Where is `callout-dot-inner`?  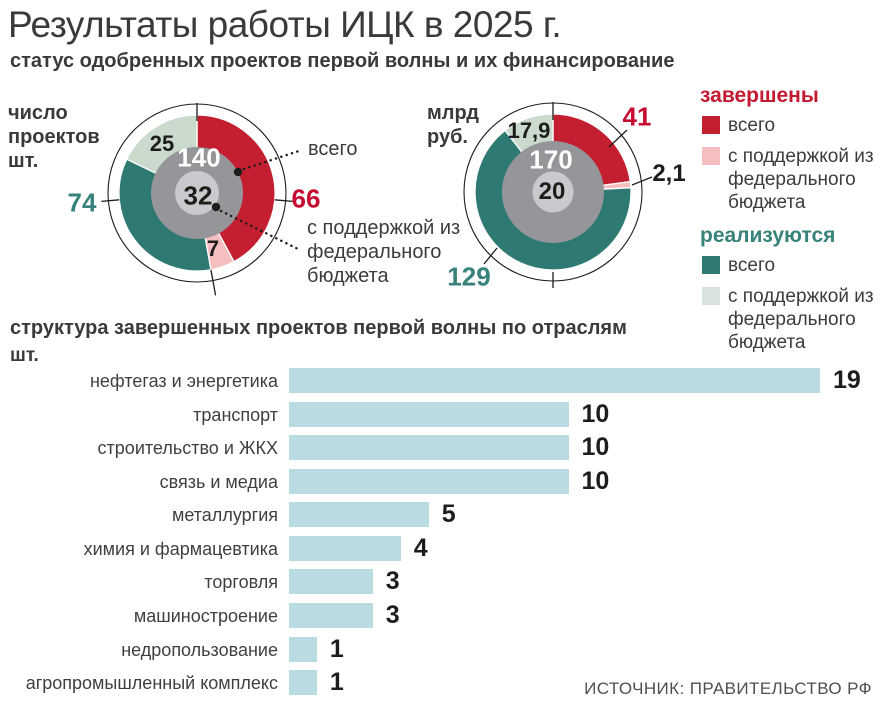
callout-dot-inner is located at coordinates (216, 207).